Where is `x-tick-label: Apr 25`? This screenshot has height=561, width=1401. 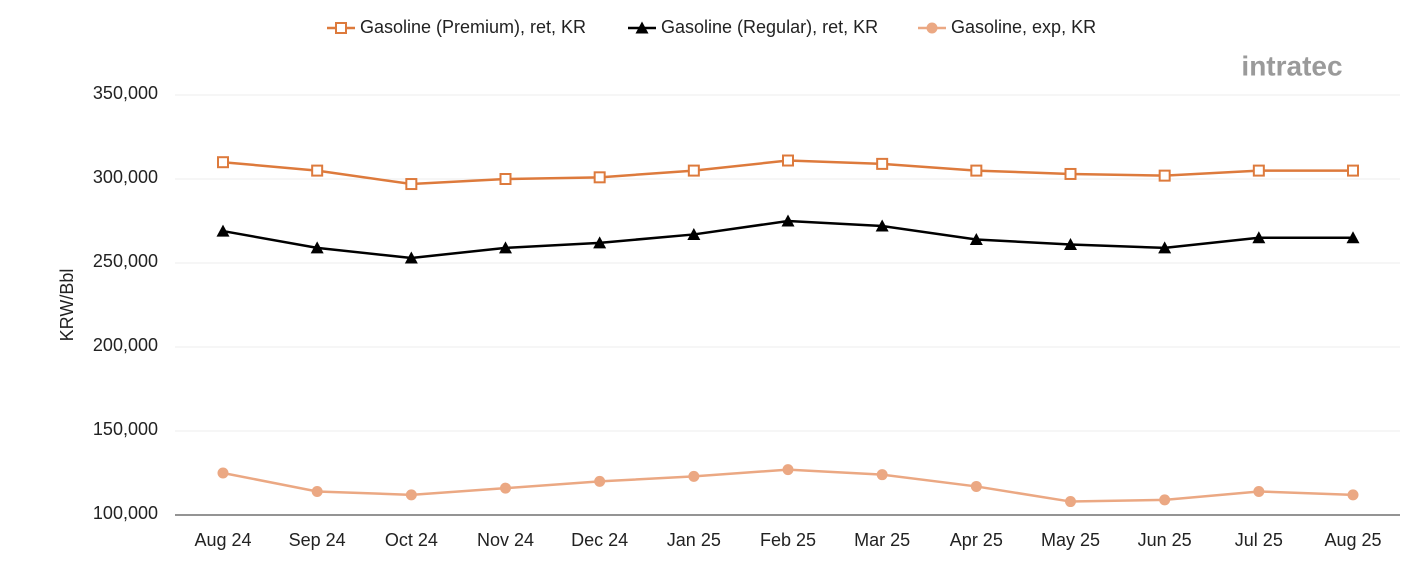
x-tick-label: Apr 25 is located at coordinates (976, 540).